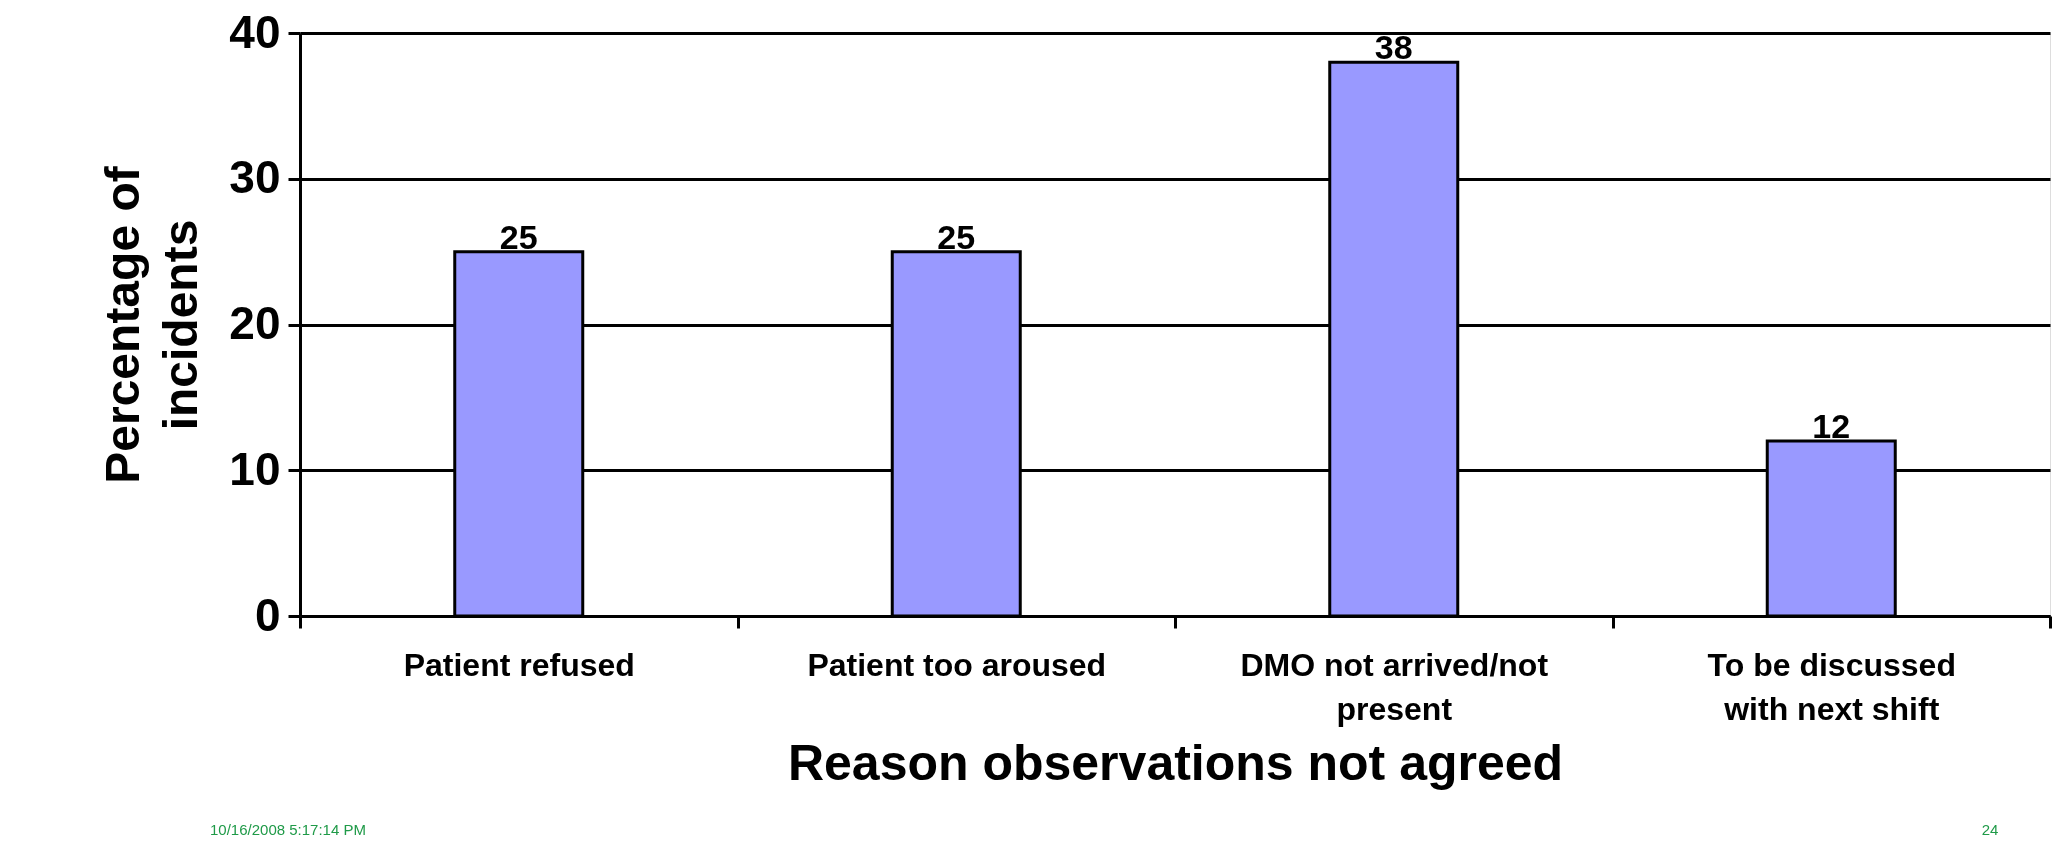 Image resolution: width=2064 pixels, height=850 pixels. I want to click on data-label: 38, so click(1393, 47).